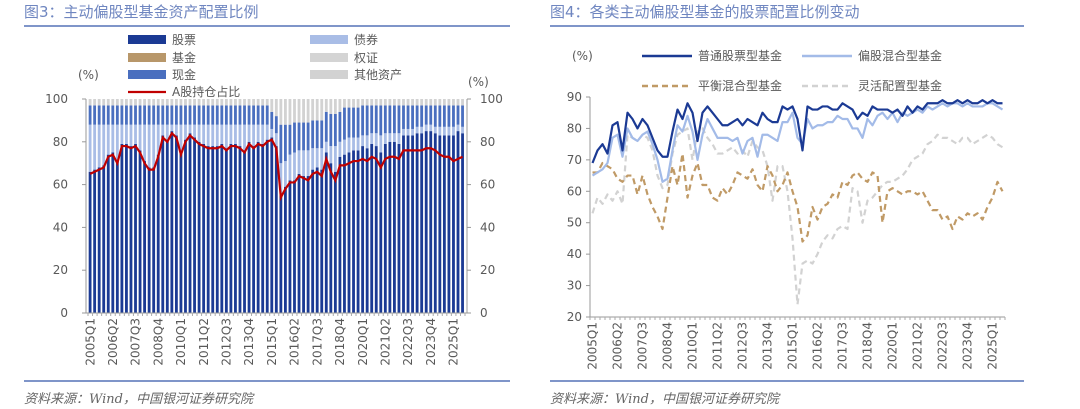 This screenshot has width=1080, height=409. What do you see at coordinates (491, 99) in the screenshot?
I see `y-tick-label-right: 100` at bounding box center [491, 99].